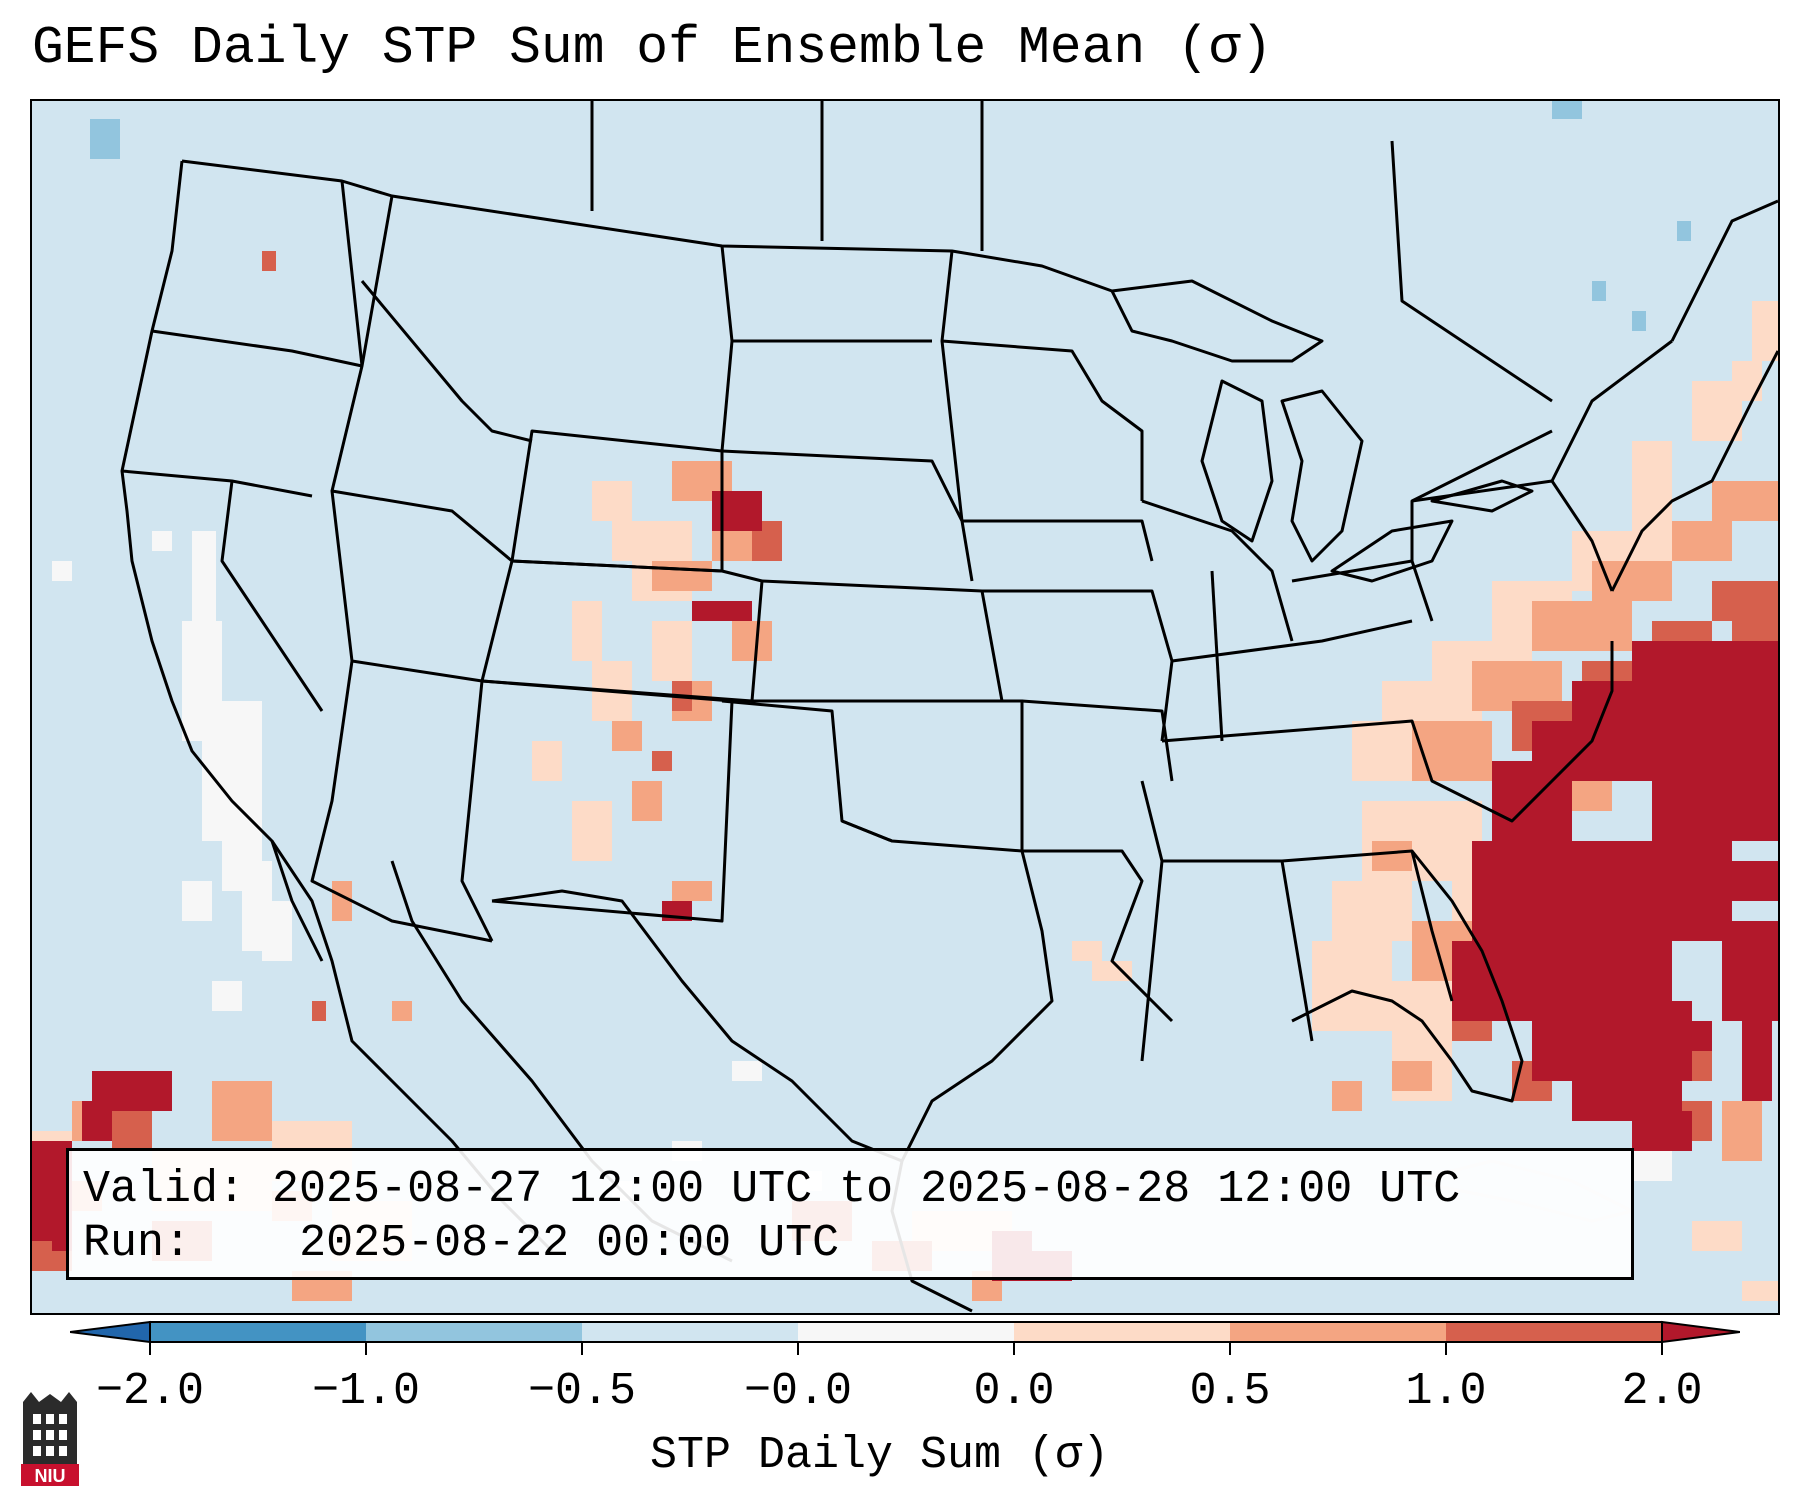 This screenshot has height=1506, width=1803. What do you see at coordinates (890, 216) in the screenshot?
I see `negative-cells` at bounding box center [890, 216].